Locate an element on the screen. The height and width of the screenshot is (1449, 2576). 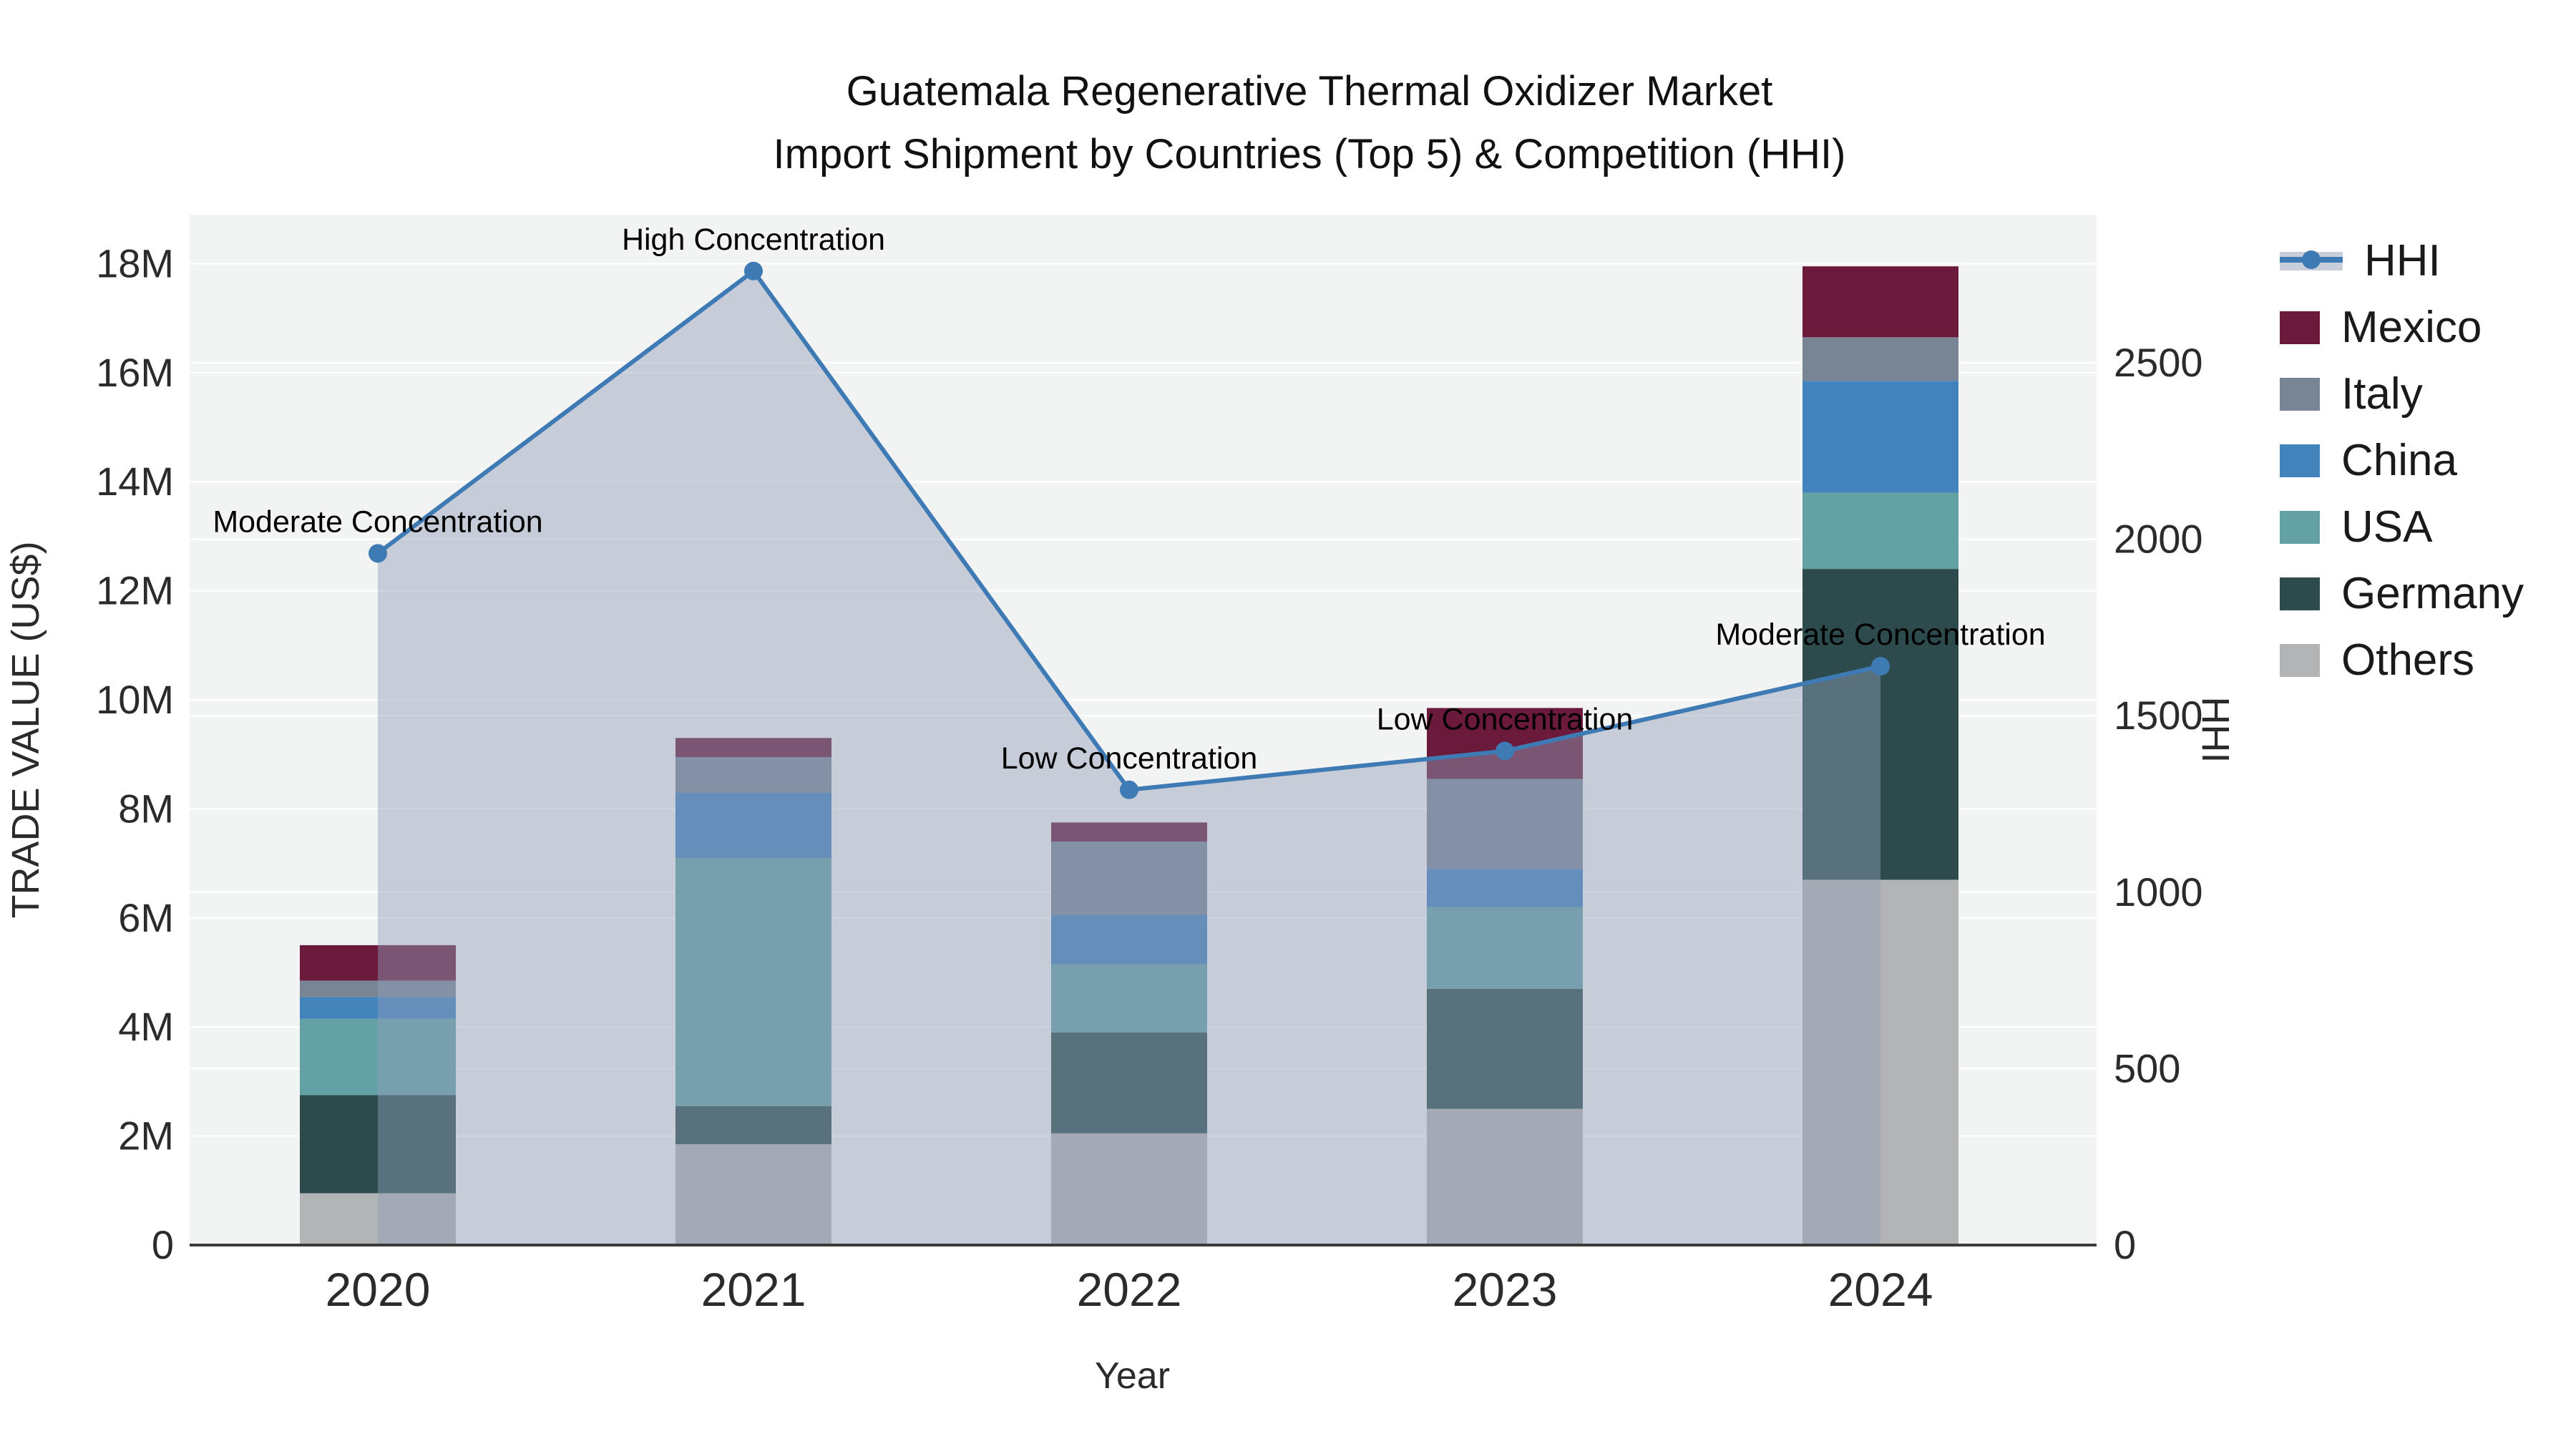
bar-segment-2021-others is located at coordinates (753, 1194).